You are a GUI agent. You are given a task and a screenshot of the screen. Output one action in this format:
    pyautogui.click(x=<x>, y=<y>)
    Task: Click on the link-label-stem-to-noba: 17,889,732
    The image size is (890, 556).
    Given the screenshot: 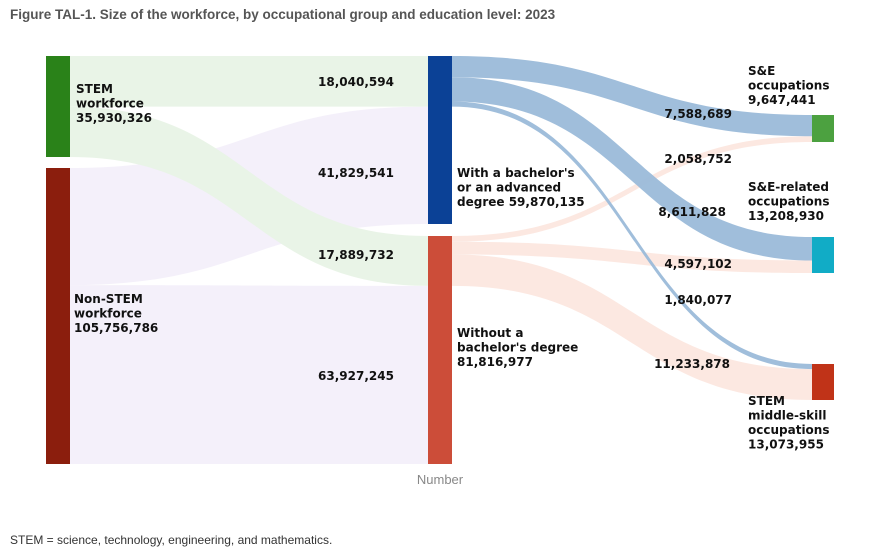 What is the action you would take?
    pyautogui.click(x=356, y=255)
    